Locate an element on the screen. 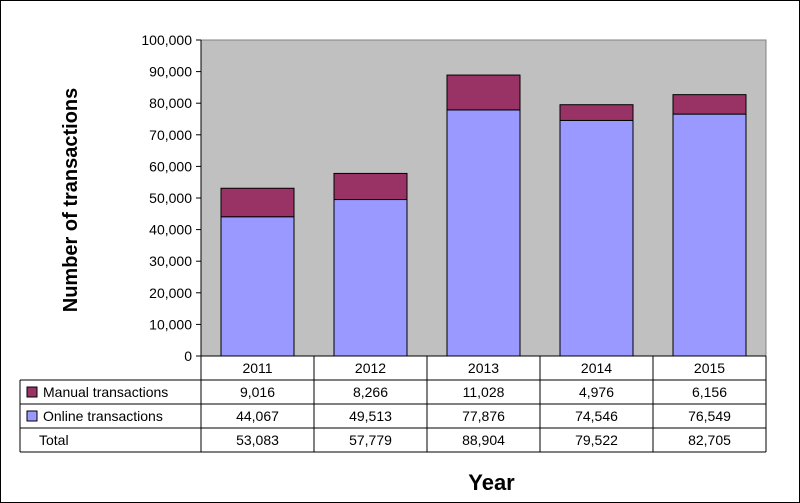  data-label-manual: 8,266 is located at coordinates (370, 392).